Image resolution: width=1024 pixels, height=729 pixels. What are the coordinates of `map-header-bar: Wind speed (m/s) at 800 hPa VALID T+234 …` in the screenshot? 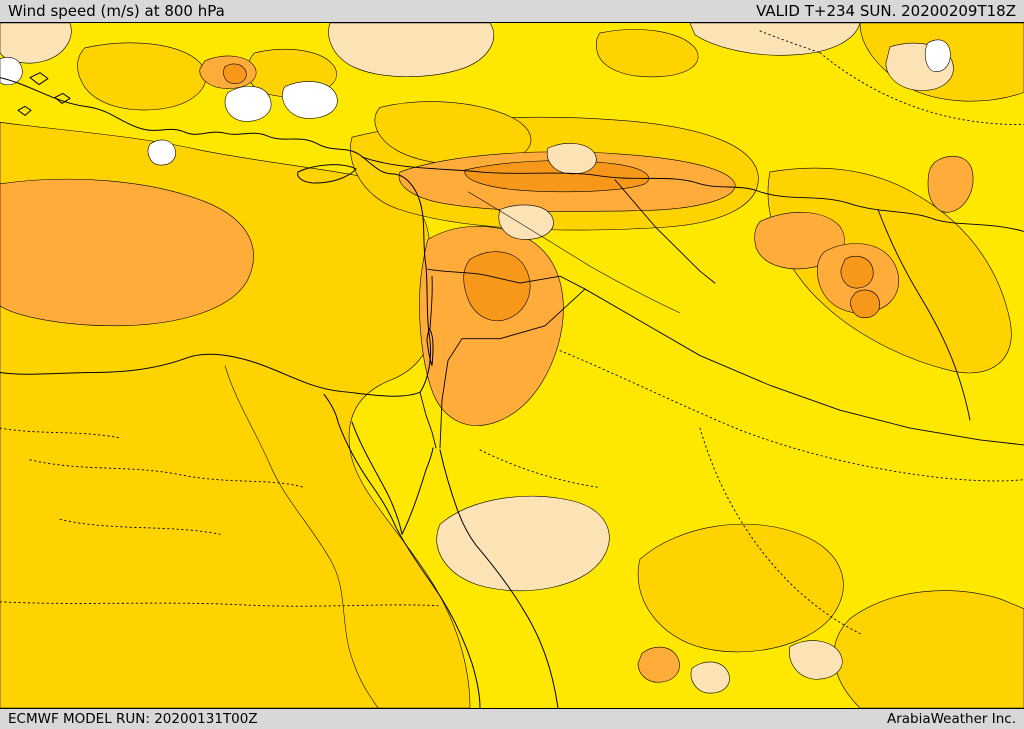 It's located at (512, 11).